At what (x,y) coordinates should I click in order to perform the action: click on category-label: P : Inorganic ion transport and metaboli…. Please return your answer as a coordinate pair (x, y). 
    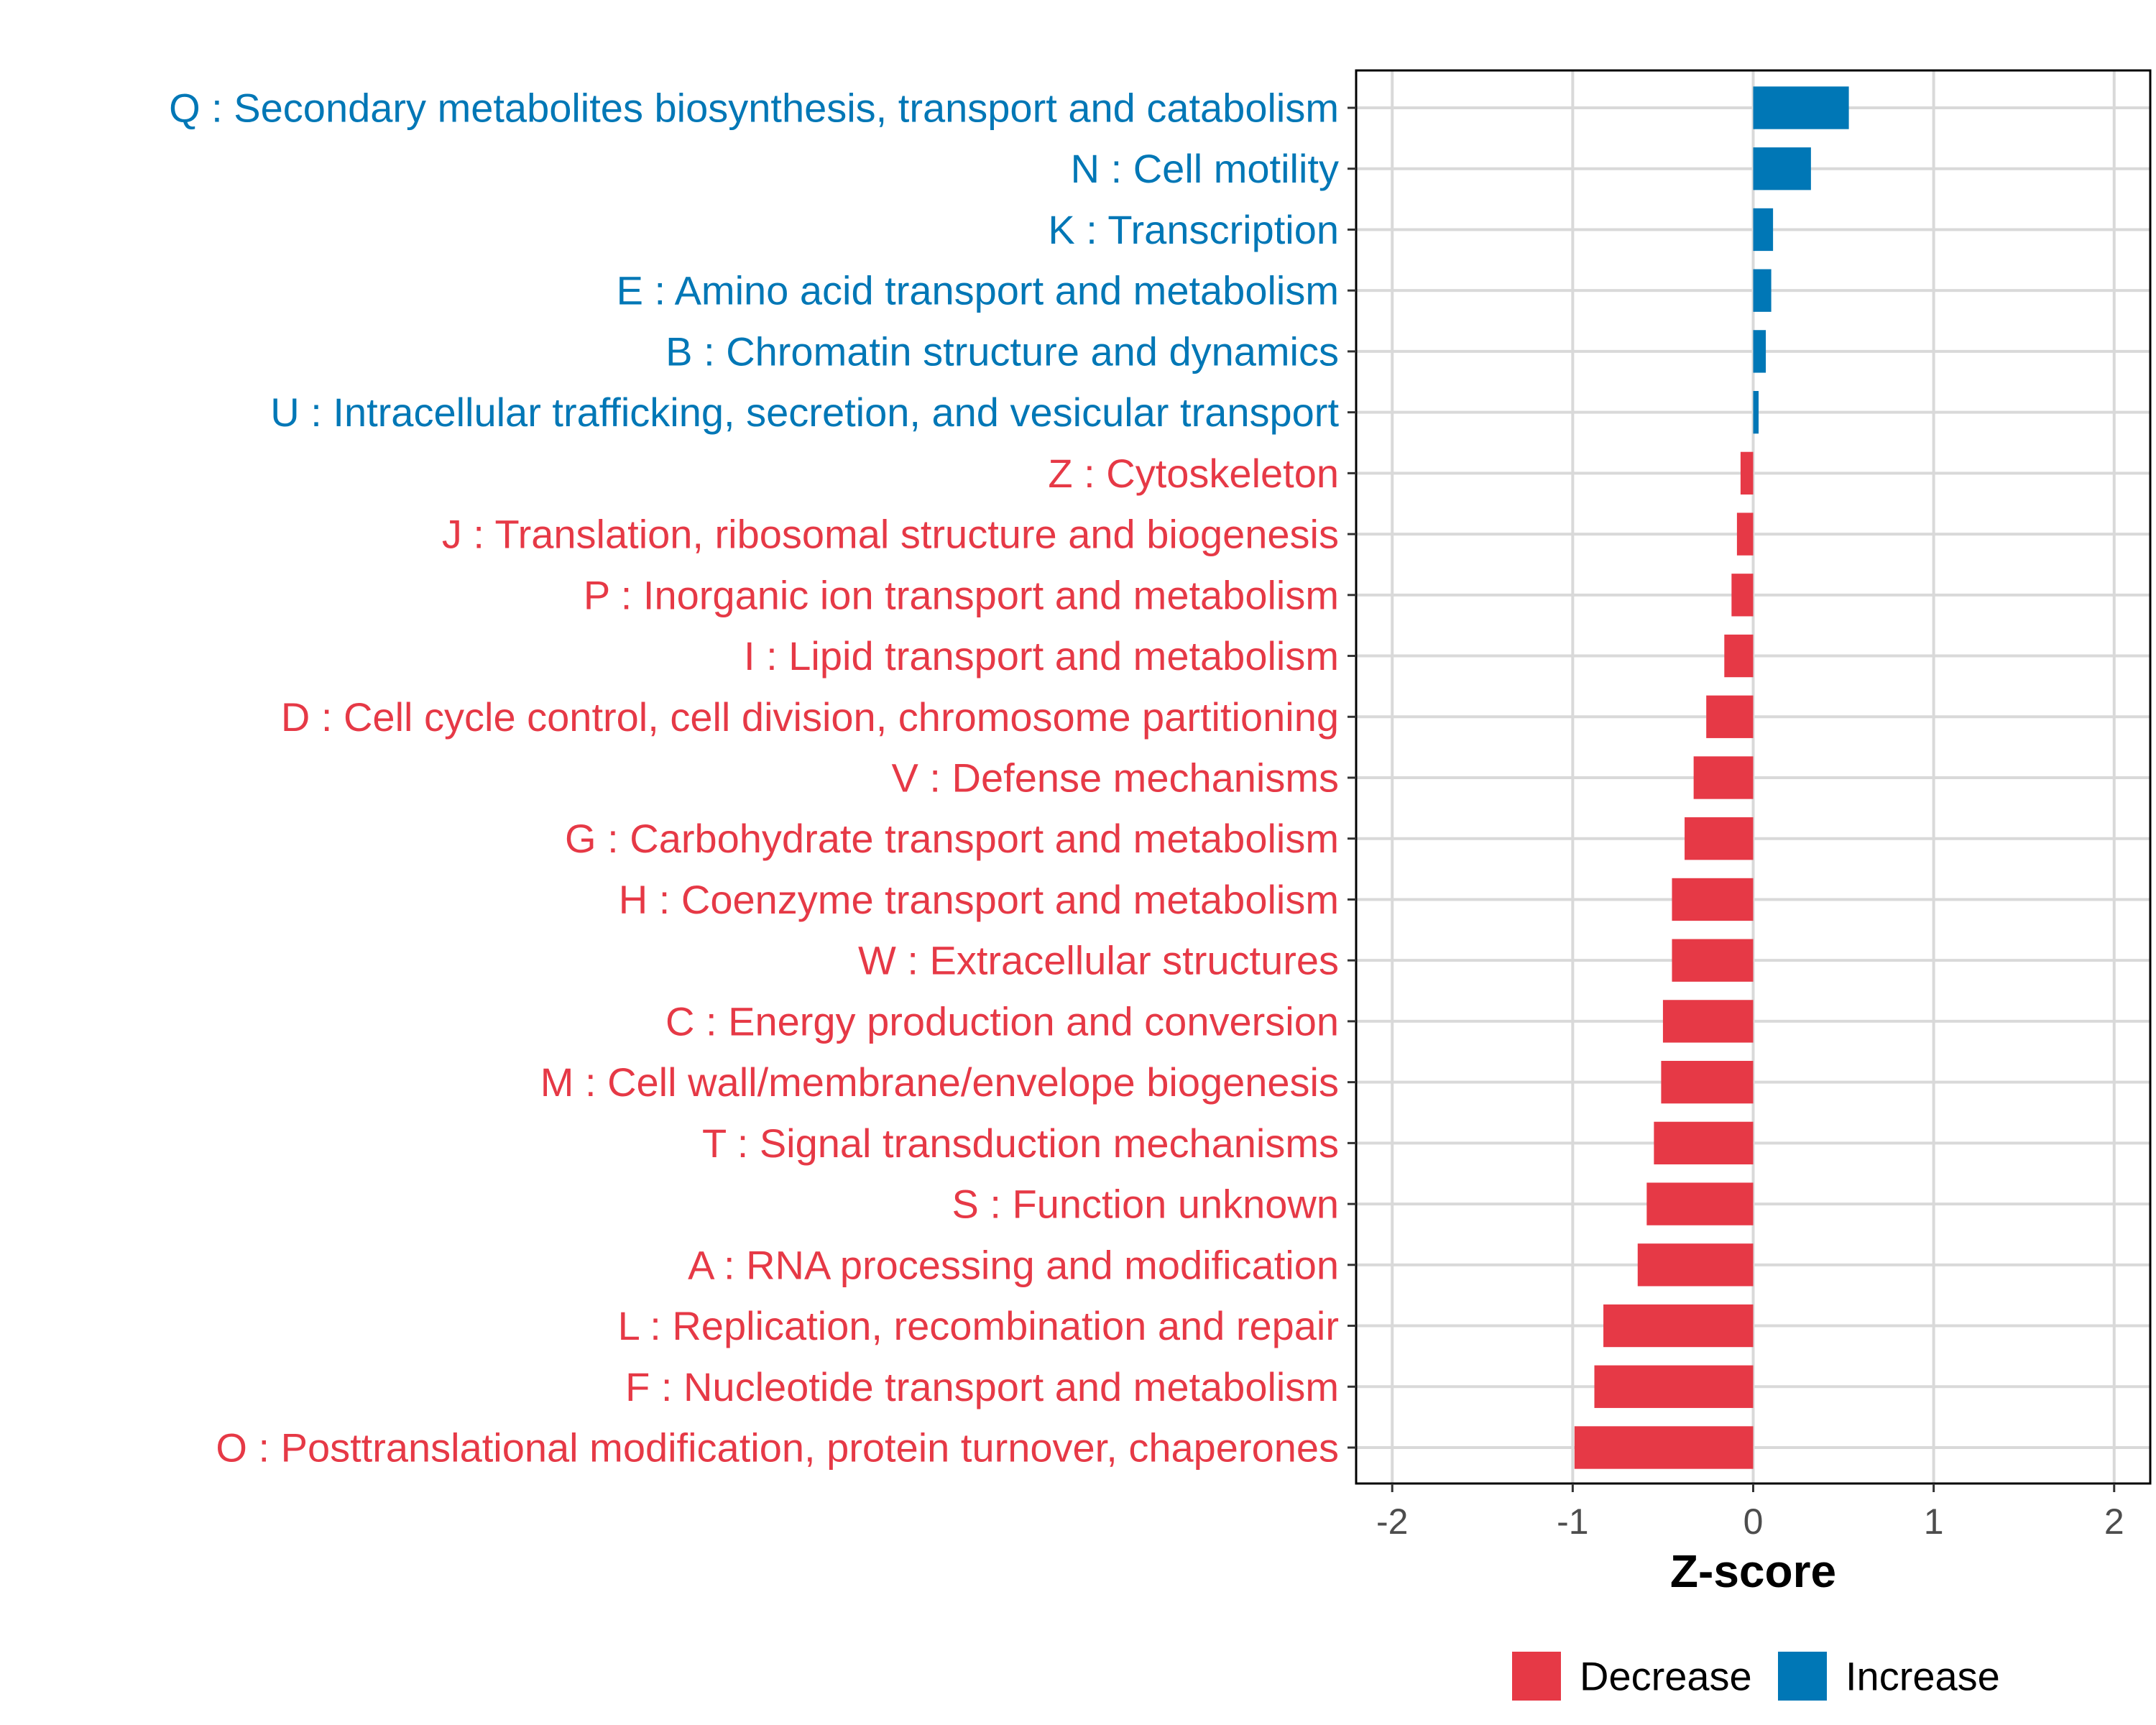
    Looking at the image, I should click on (961, 594).